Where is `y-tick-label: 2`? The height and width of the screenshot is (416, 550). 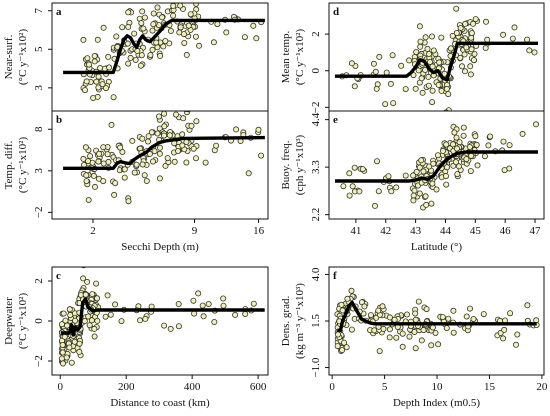 y-tick-label: 2 is located at coordinates (39, 281).